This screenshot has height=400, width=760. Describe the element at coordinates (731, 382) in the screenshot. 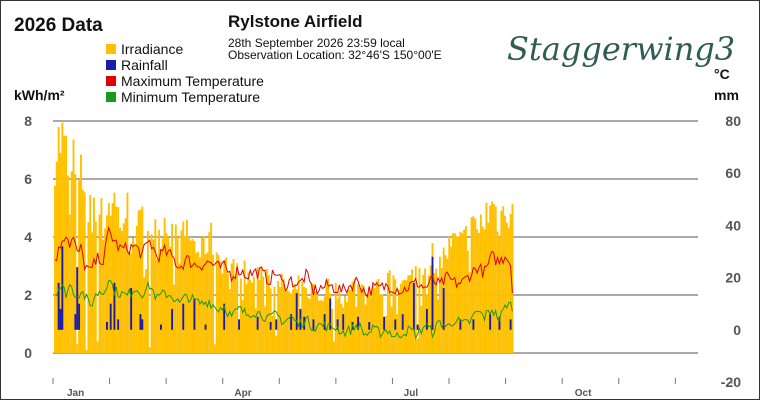

I see `right-tick-label: -20` at that location.